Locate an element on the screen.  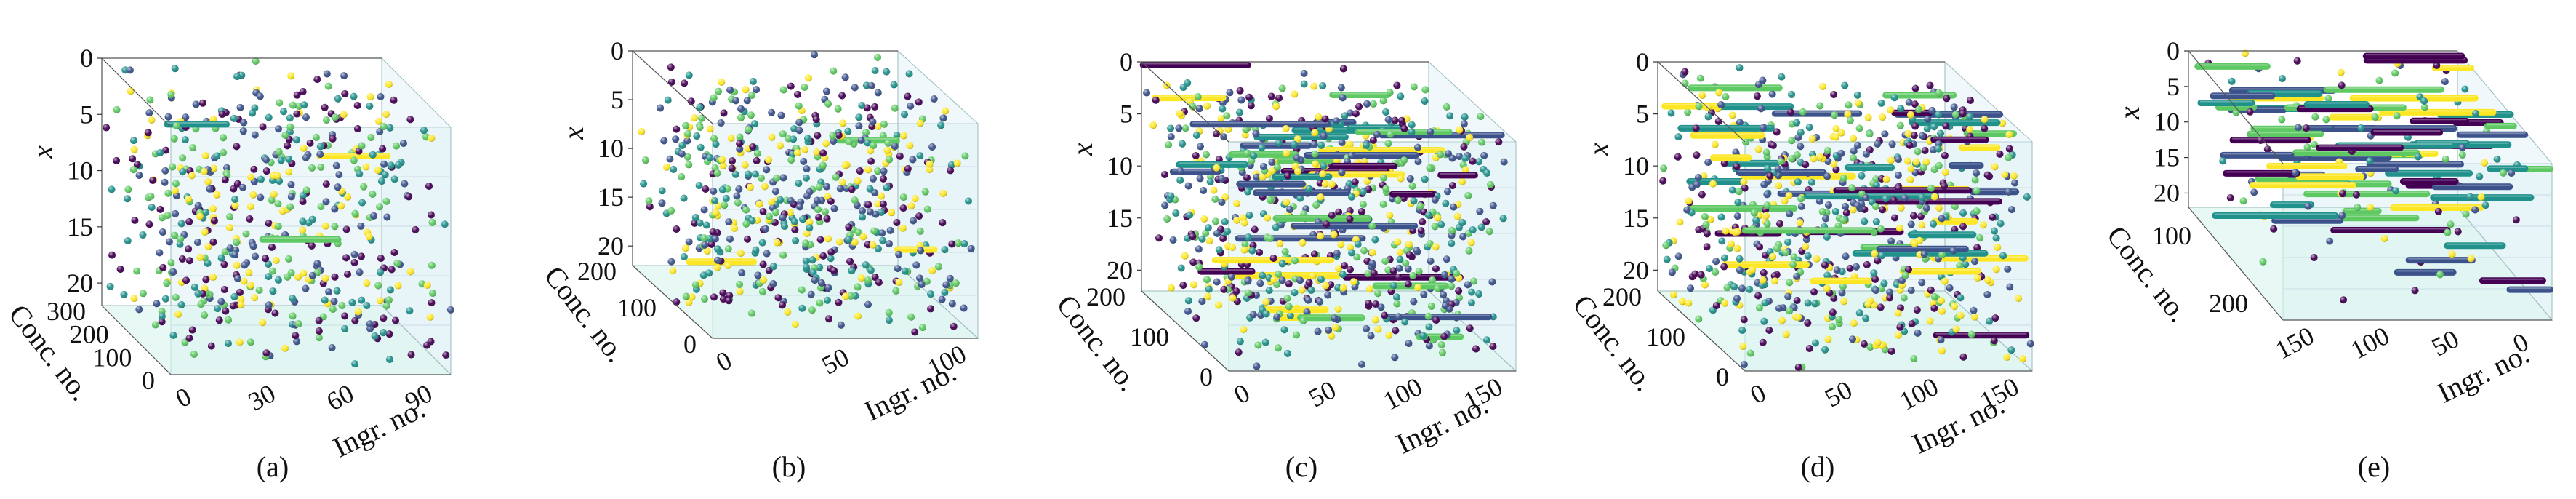
x-tick-label: 15 is located at coordinates (611, 198).